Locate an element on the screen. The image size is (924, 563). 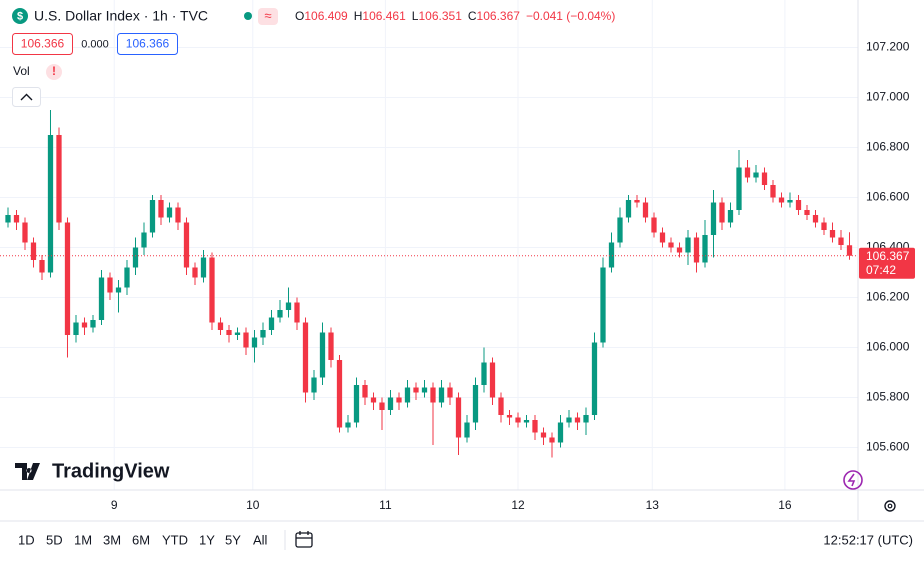
ohlc-value: 106.409 is located at coordinates (326, 16).